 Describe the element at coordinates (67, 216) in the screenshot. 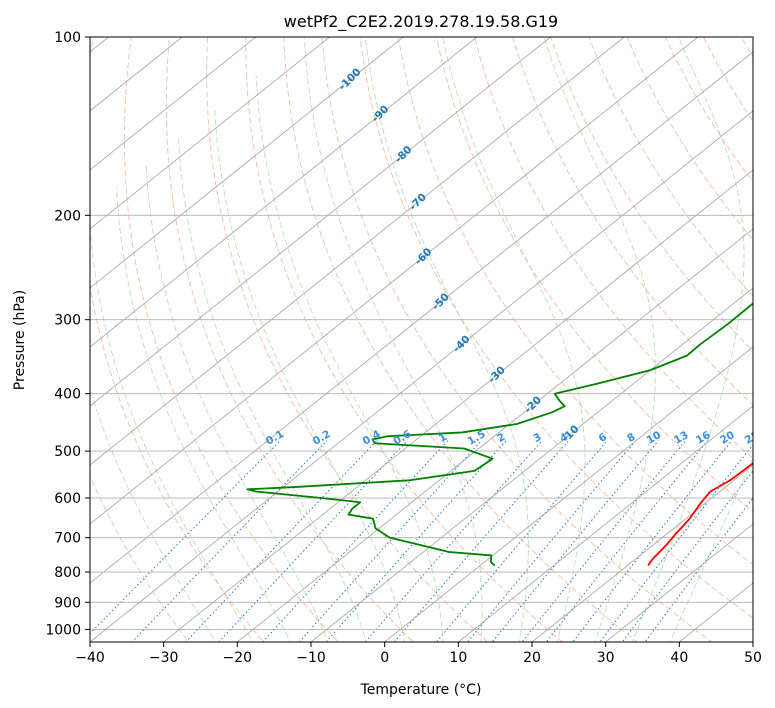

I see `y-tick-label: 200` at that location.